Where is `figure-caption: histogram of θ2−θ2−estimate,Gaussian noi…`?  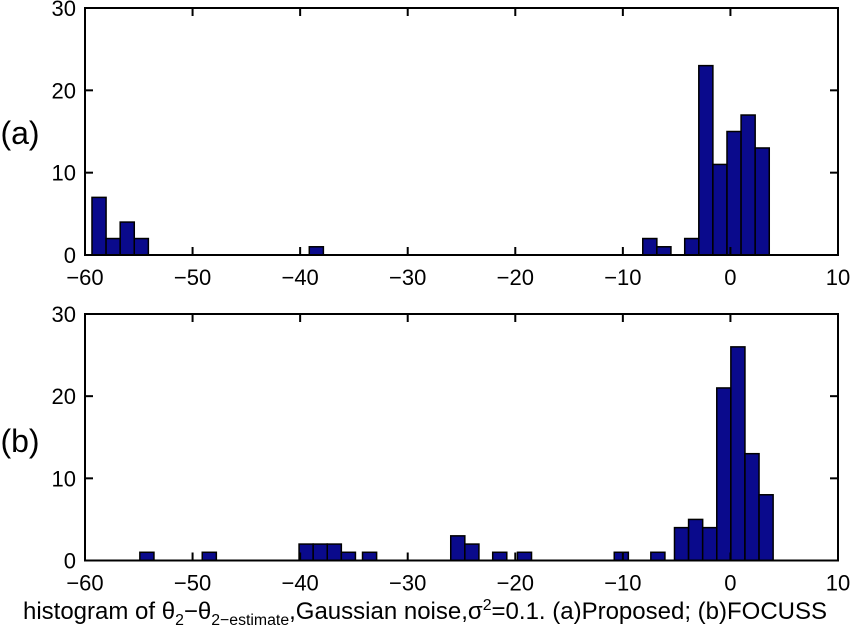
figure-caption: histogram of θ2−θ2−estimate,Gaussian noi… is located at coordinates (425, 613).